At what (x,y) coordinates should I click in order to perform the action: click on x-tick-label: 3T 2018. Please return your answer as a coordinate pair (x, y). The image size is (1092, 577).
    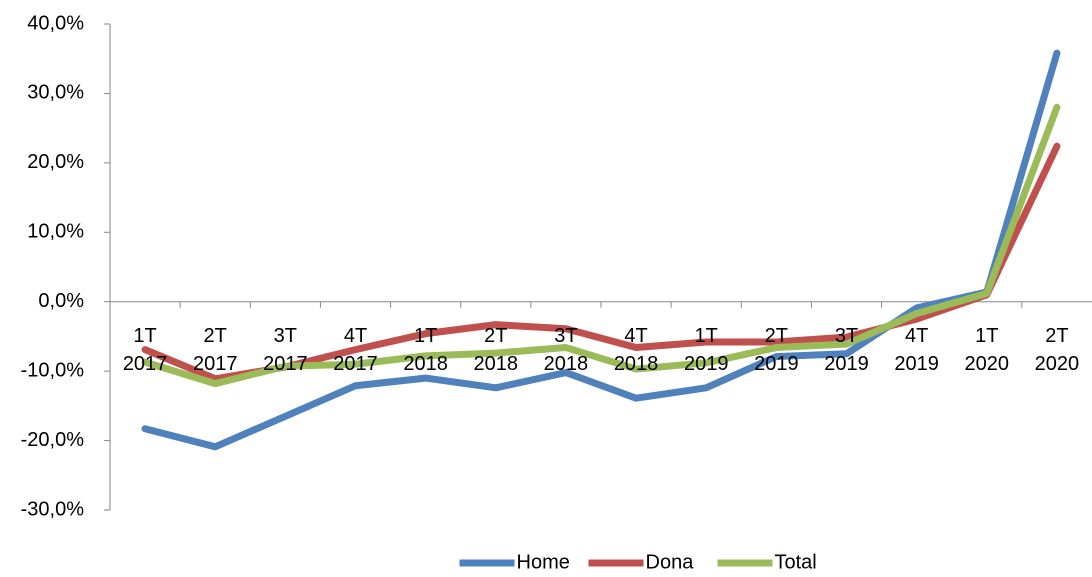
    Looking at the image, I should click on (566, 349).